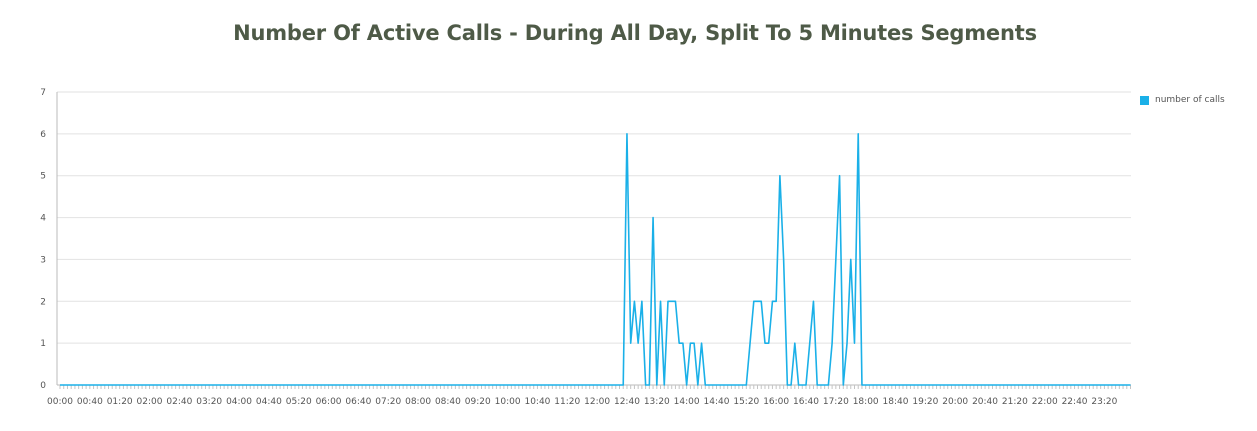 This screenshot has width=1257, height=431. I want to click on x-tick-label: 23:20, so click(1104, 402).